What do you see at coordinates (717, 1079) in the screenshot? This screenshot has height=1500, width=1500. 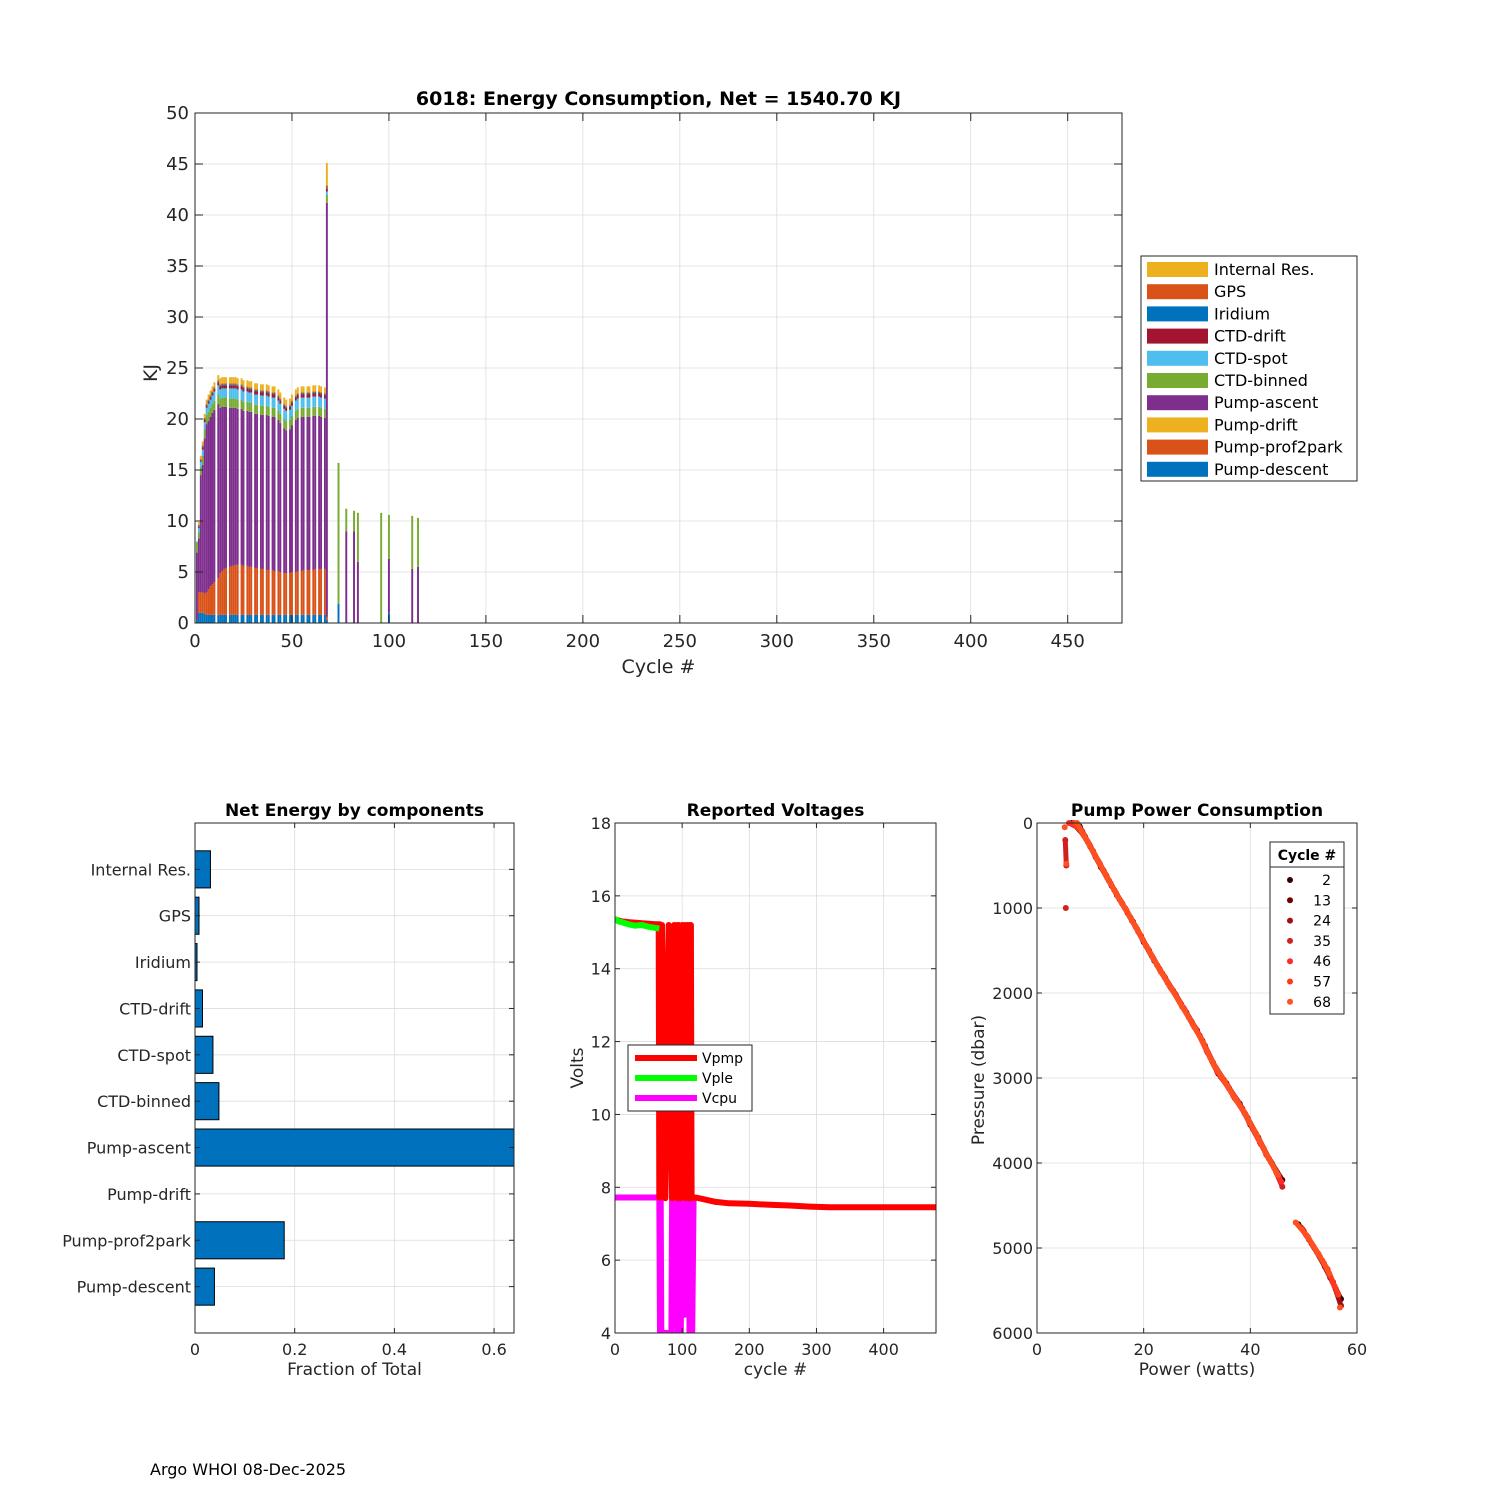 I see `legend-label: Vple` at bounding box center [717, 1079].